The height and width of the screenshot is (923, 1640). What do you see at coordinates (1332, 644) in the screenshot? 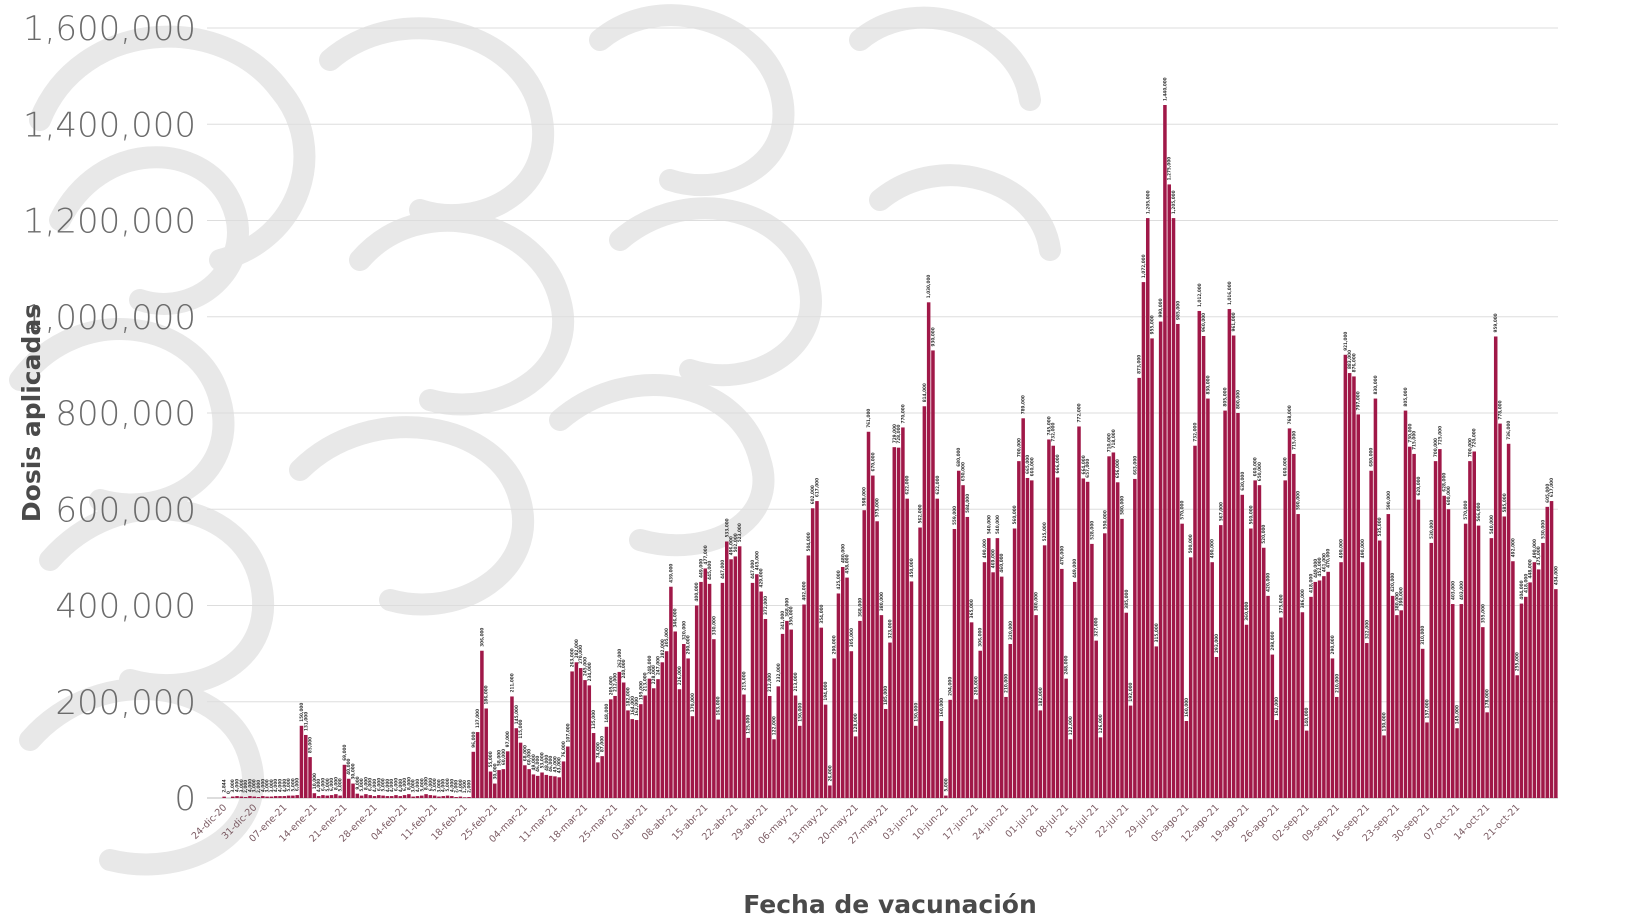
I see `value-label: 290,000` at bounding box center [1332, 644].